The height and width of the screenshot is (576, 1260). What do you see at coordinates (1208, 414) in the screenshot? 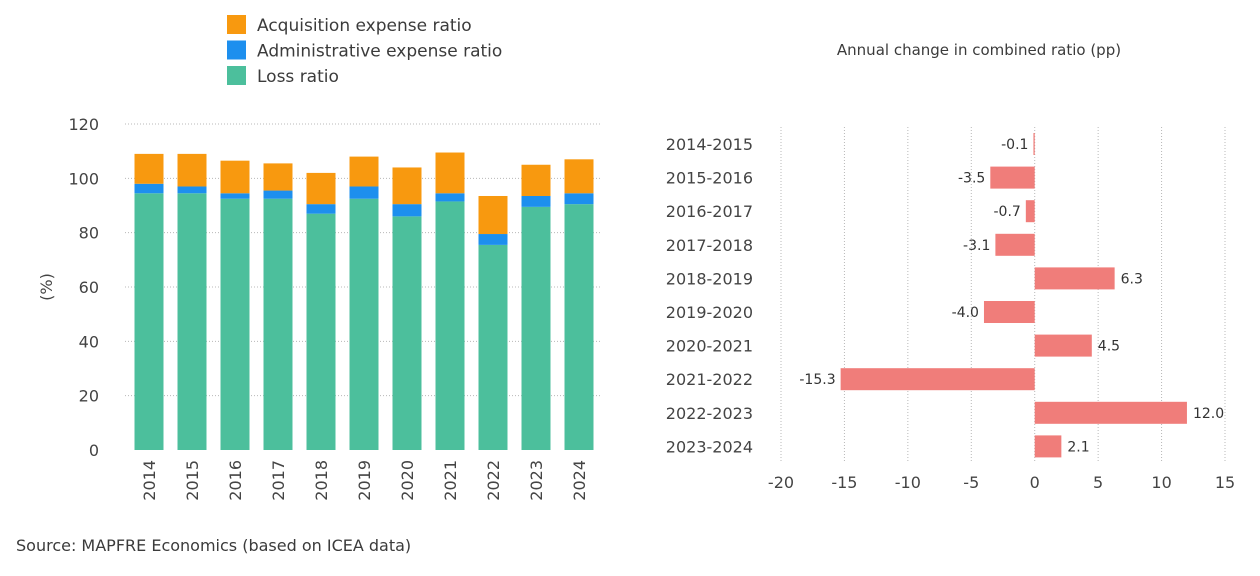
I see `data-label: 12.0` at bounding box center [1208, 414].